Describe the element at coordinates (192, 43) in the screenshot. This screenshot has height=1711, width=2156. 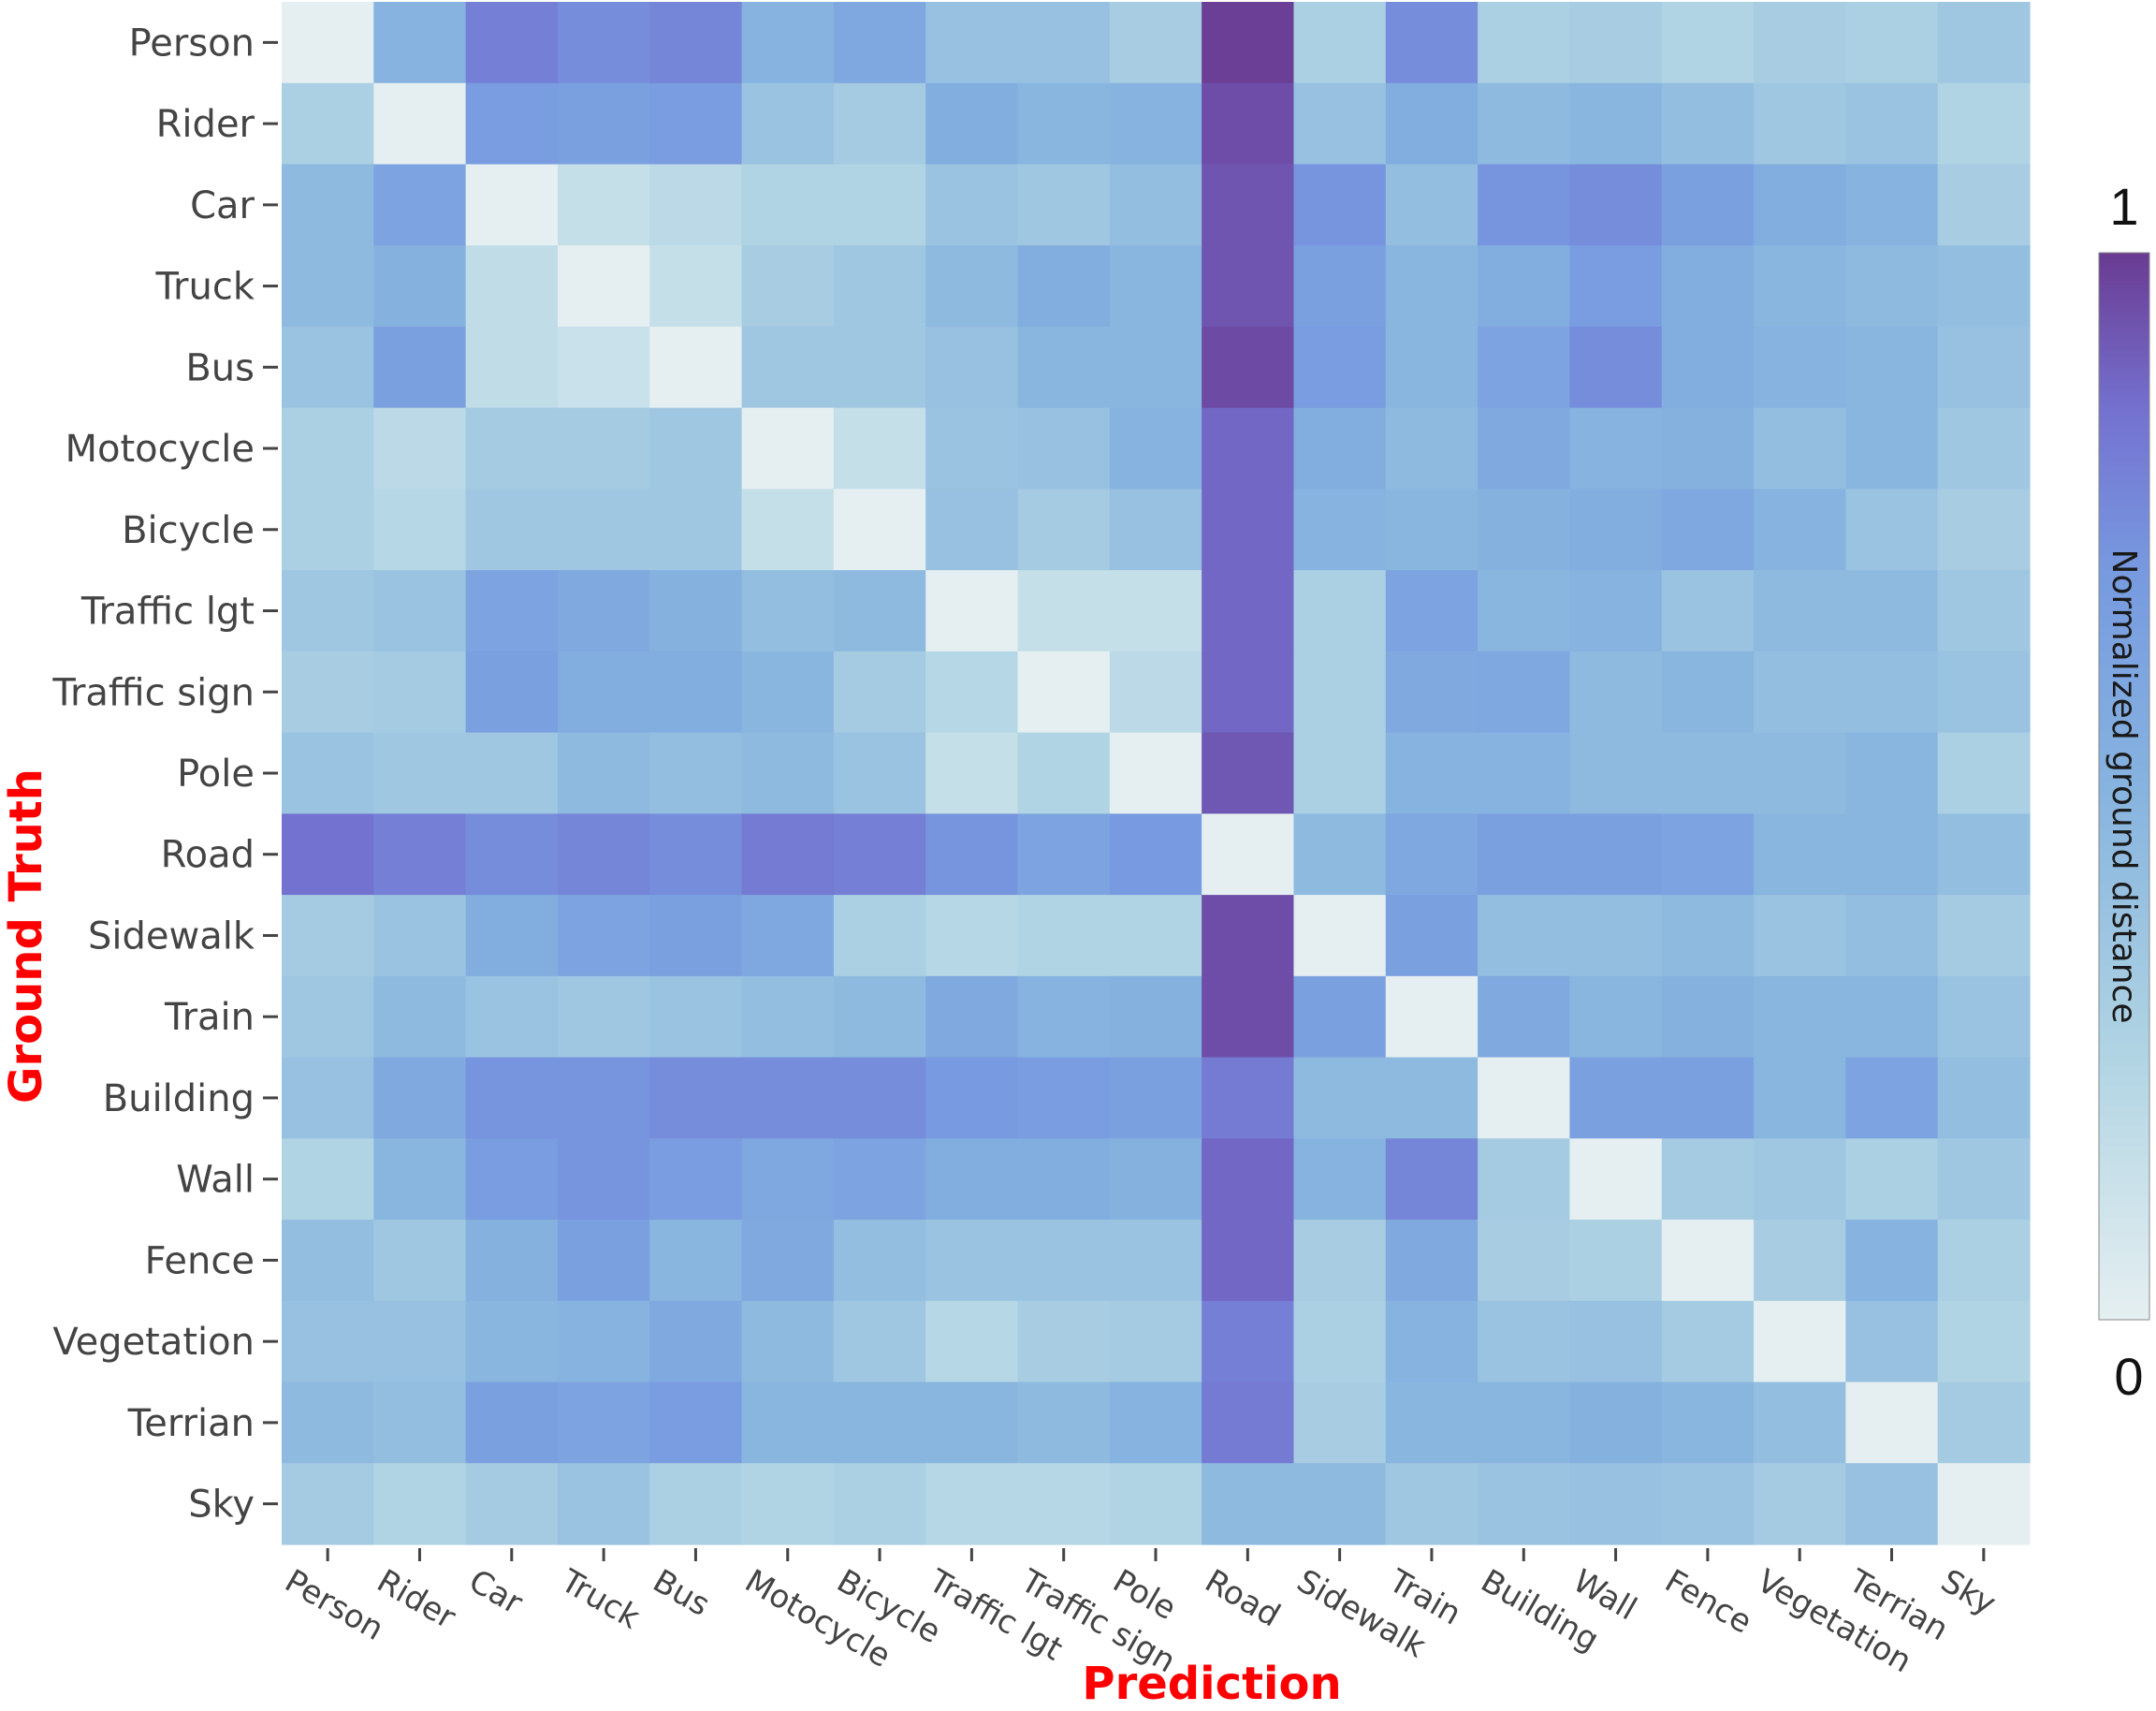
I see `y-tick-label: Person` at that location.